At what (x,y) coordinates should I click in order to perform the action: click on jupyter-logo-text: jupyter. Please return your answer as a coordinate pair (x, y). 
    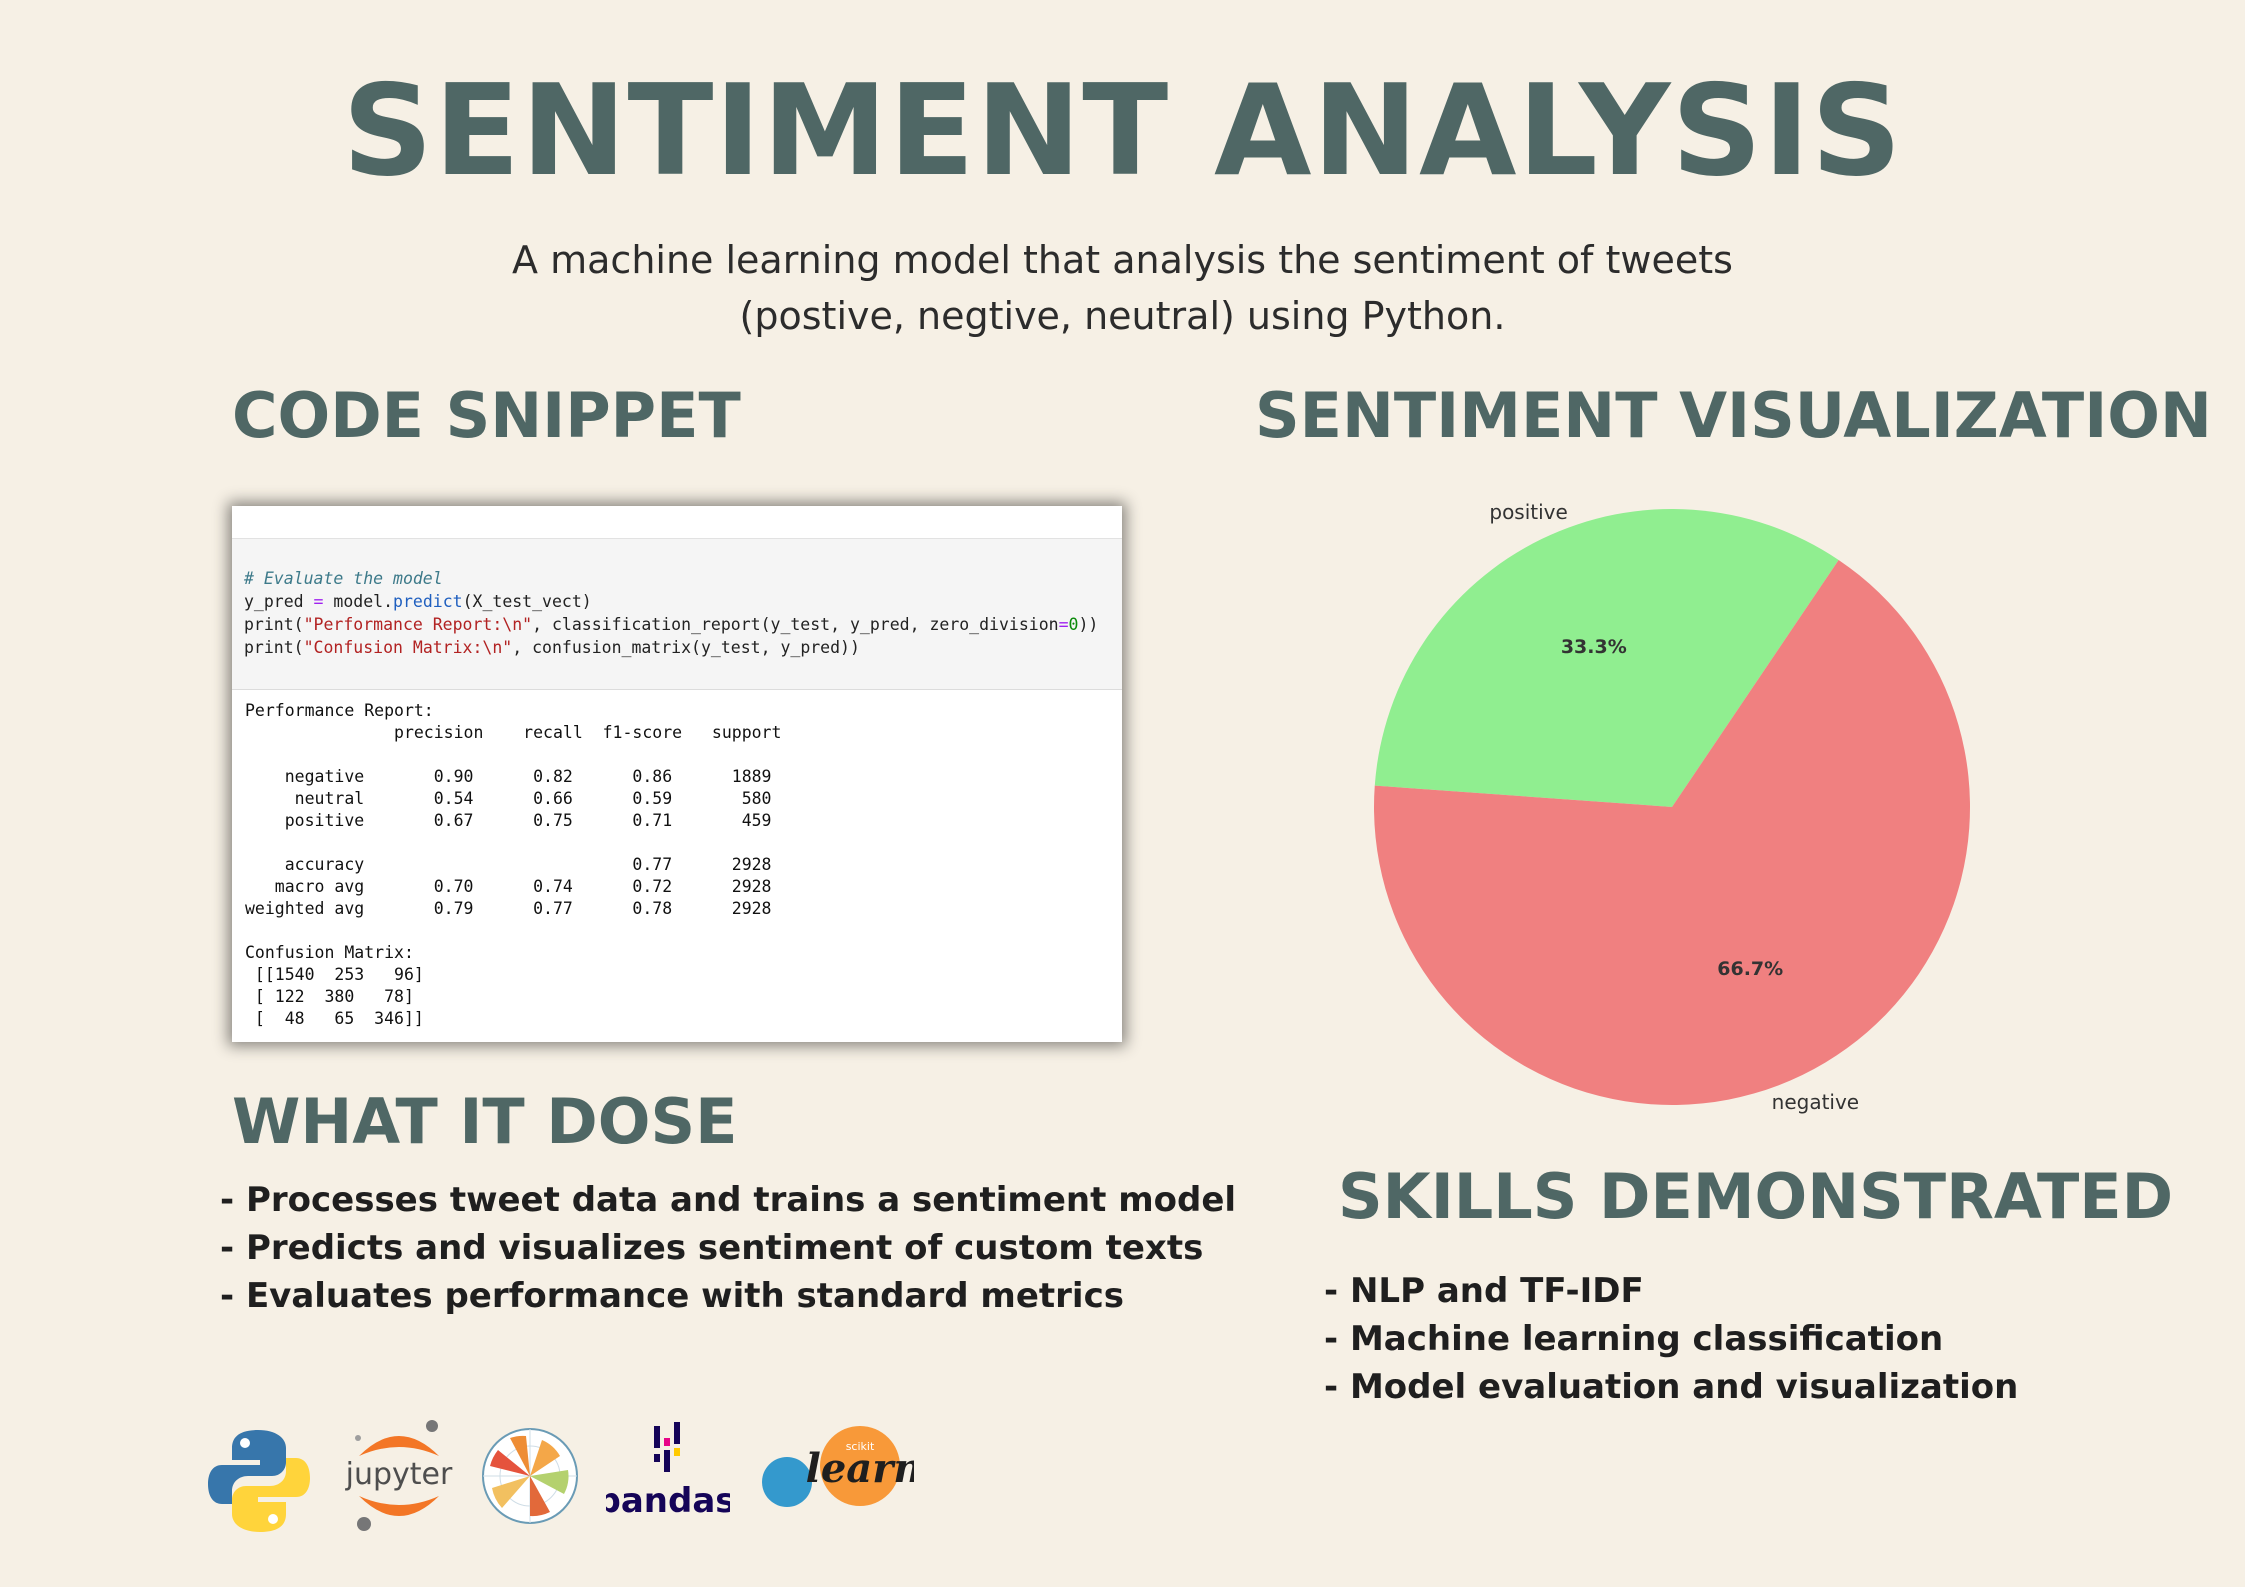
    Looking at the image, I should click on (399, 1474).